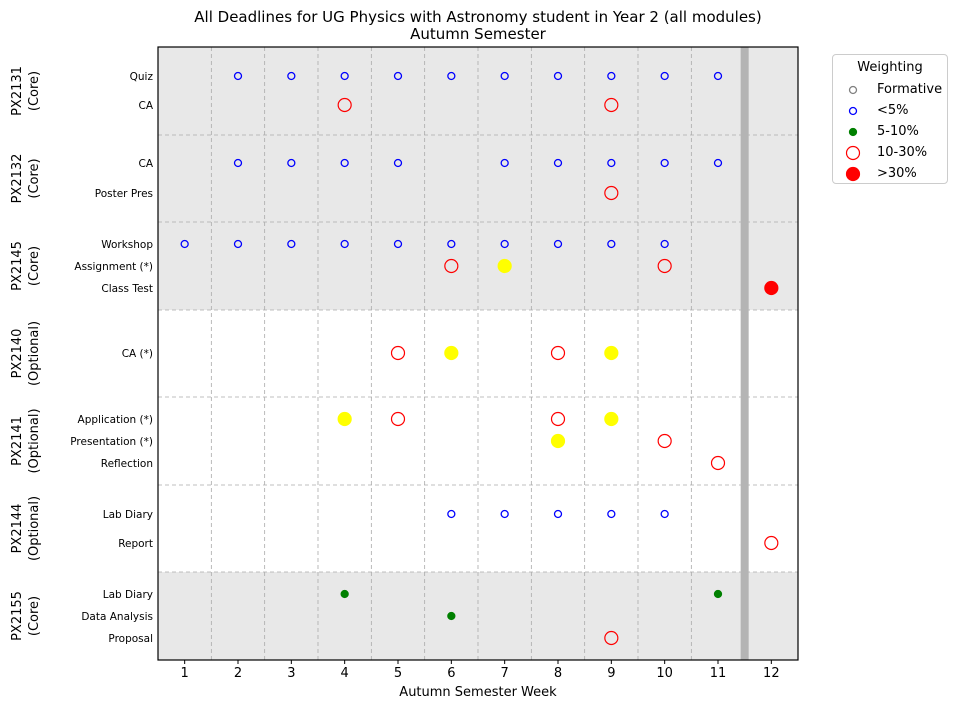  What do you see at coordinates (17, 266) in the screenshot?
I see `module-code-label: PX2145` at bounding box center [17, 266].